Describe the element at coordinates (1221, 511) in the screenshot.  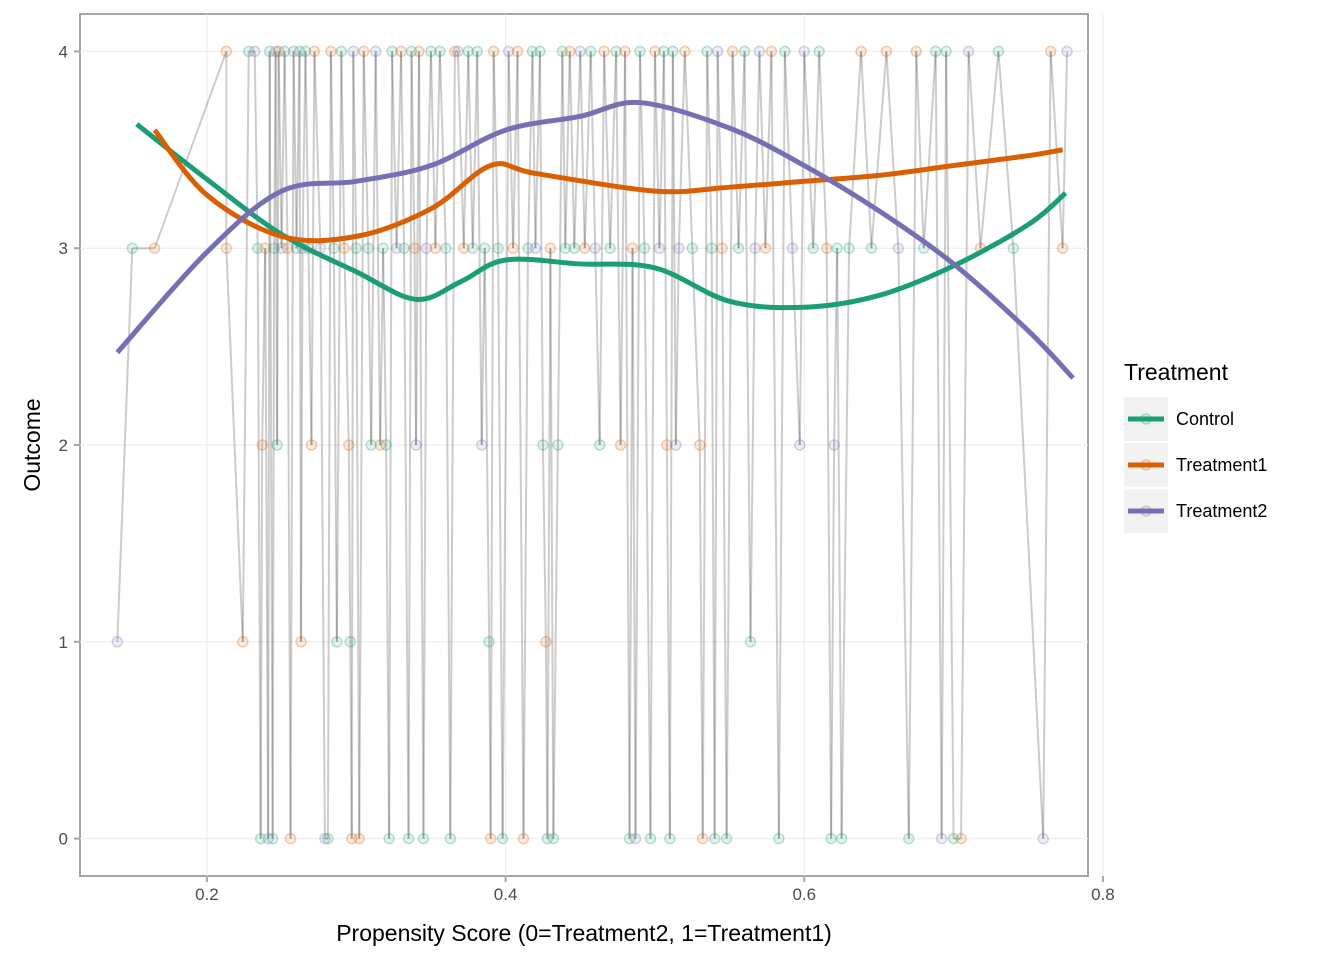
I see `legend-label-treatment2: Treatment2` at that location.